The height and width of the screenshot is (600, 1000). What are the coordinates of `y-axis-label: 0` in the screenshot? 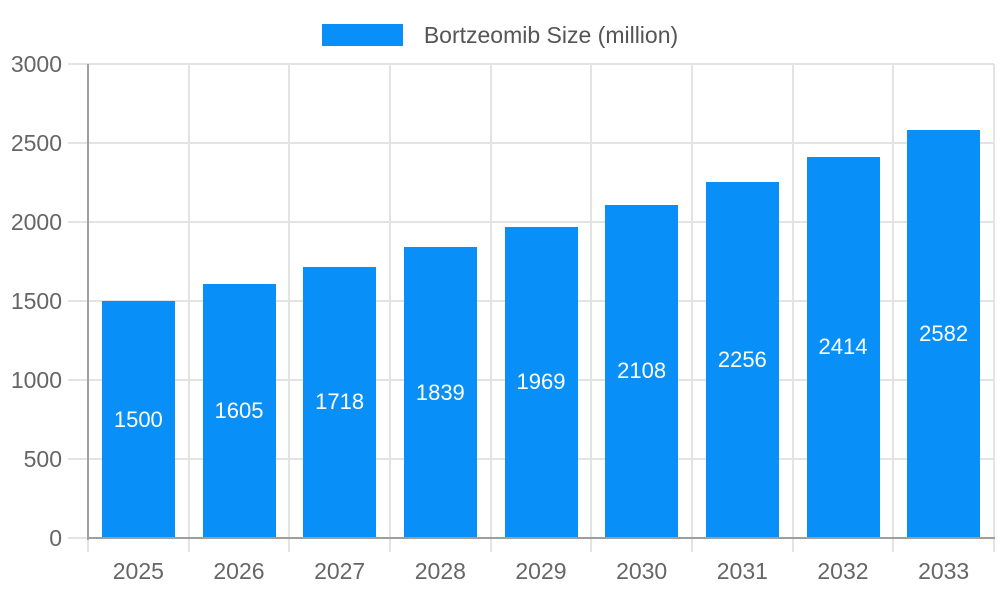 It's located at (55, 538).